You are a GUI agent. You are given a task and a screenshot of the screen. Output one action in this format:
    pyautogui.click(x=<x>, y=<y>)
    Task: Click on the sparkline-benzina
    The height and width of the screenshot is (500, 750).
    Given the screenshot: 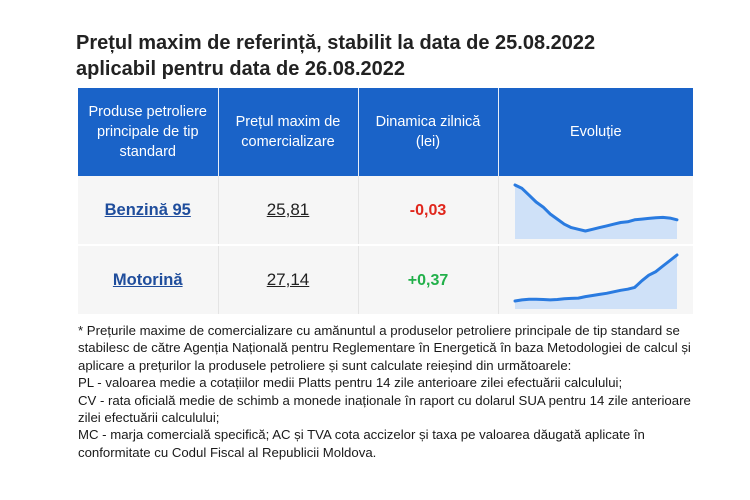 What is the action you would take?
    pyautogui.click(x=596, y=211)
    